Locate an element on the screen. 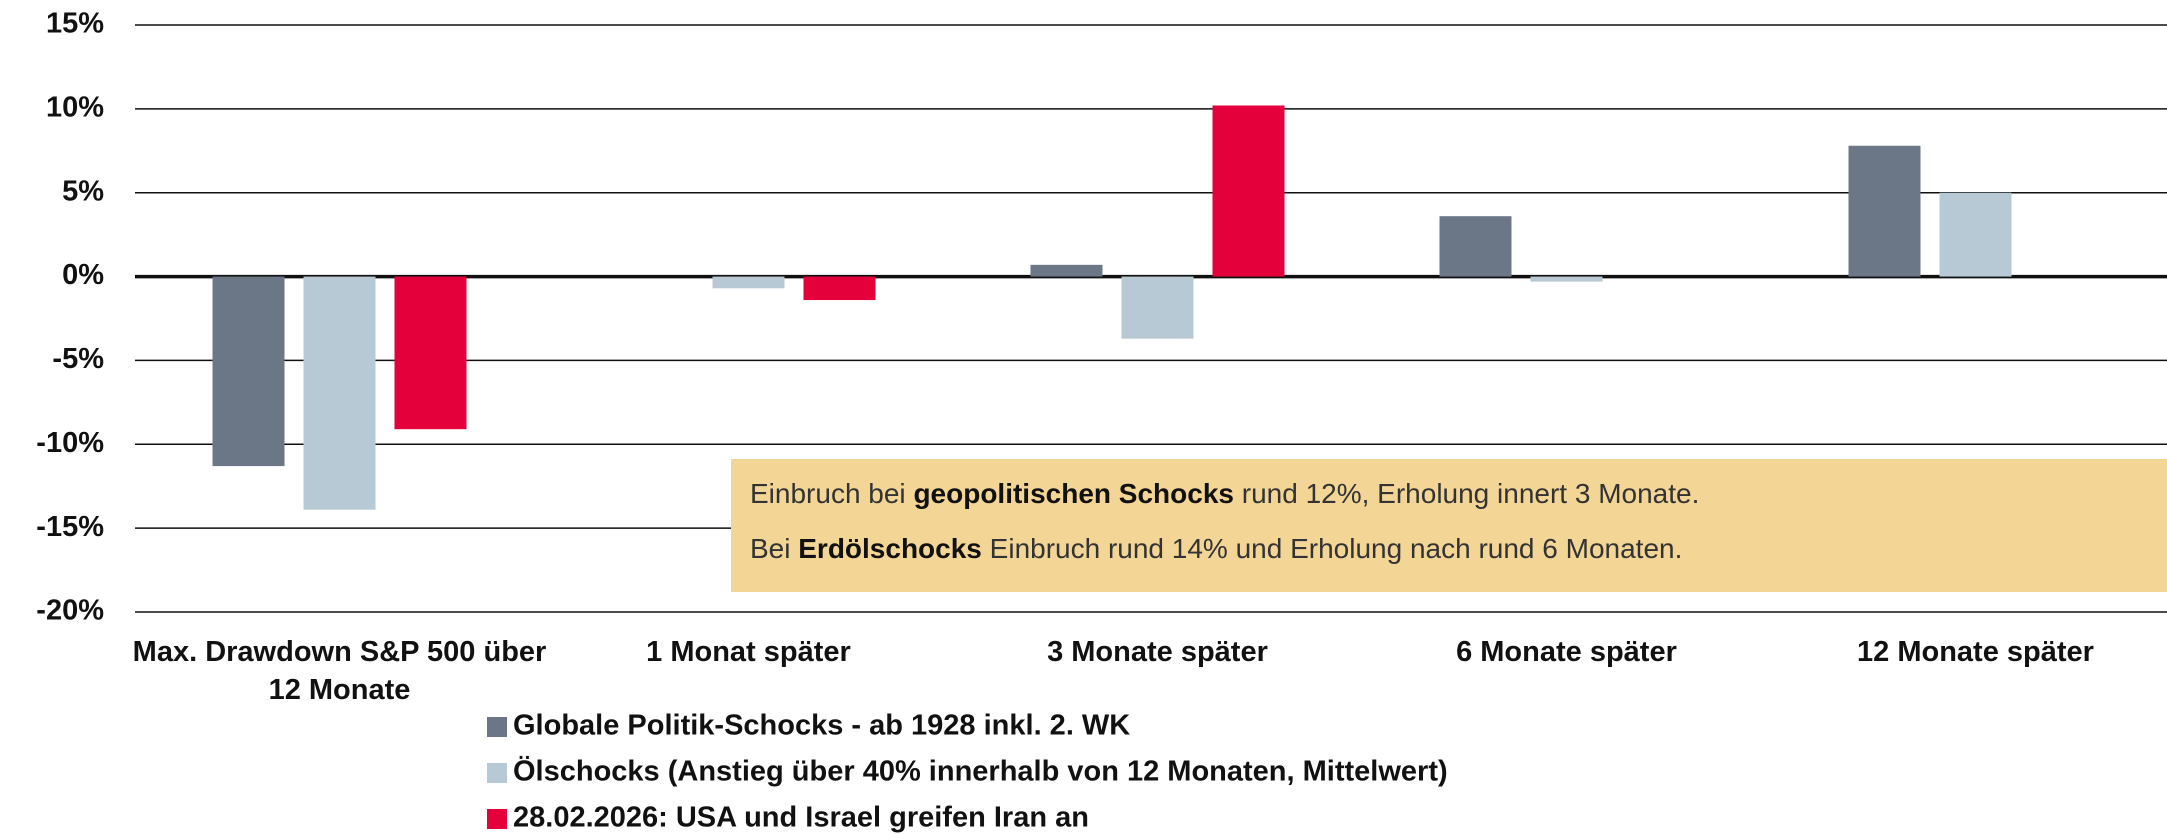 The image size is (2167, 835). x-tick-label-box: Max. Drawdown S&P 500 über 12 Monate is located at coordinates (339, 671).